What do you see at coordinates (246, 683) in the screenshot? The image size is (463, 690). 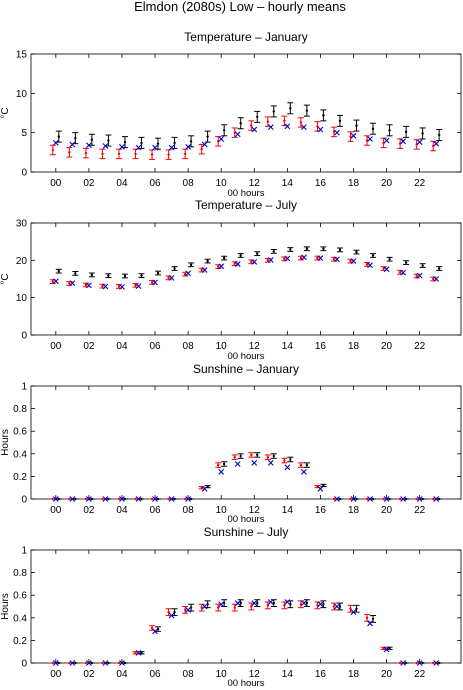 I see `x-axis-label: 00 hours` at bounding box center [246, 683].